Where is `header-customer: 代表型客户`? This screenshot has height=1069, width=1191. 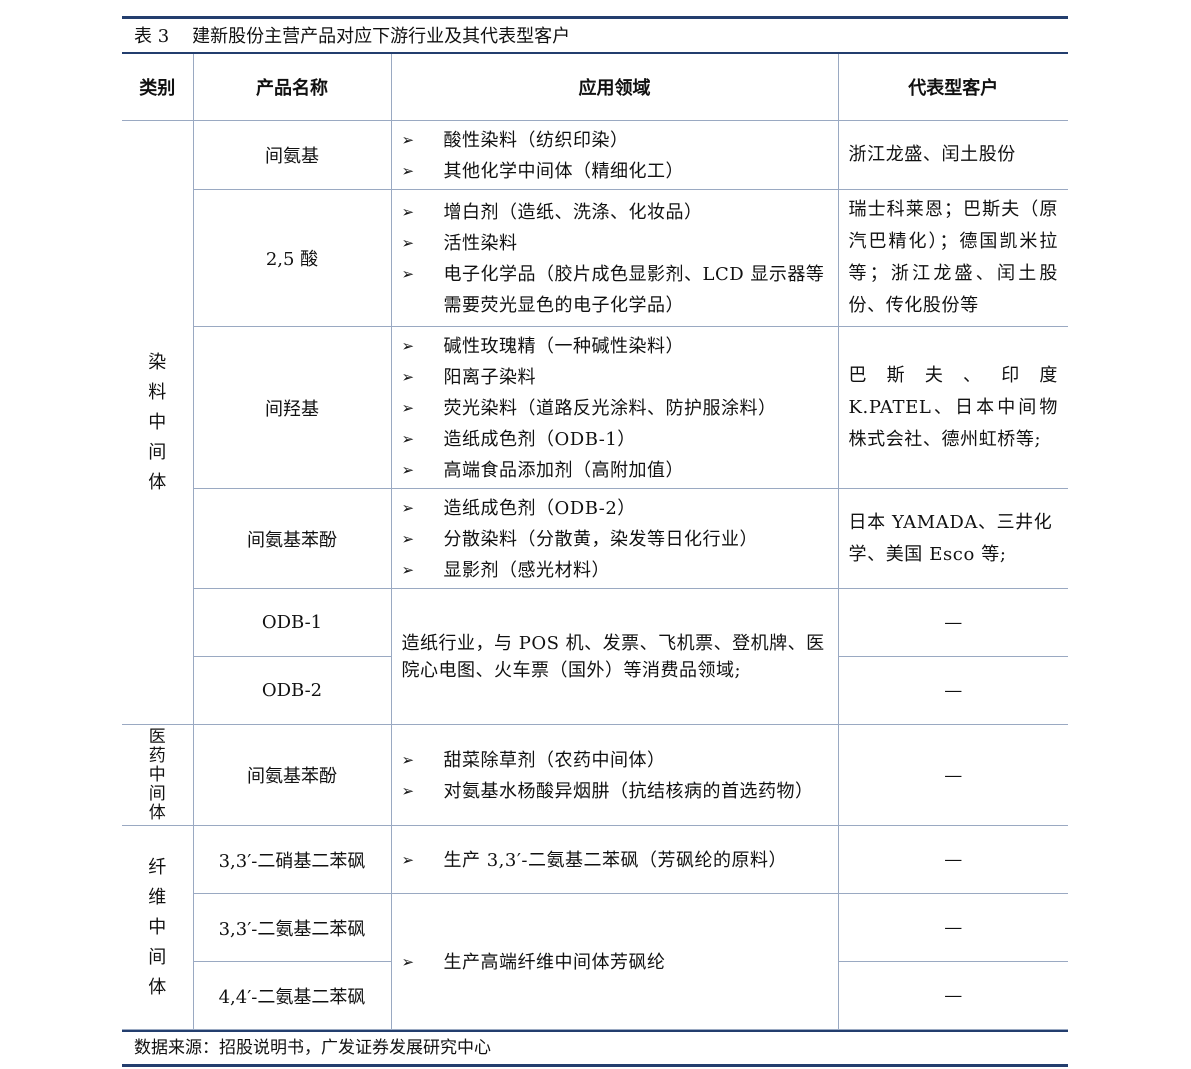 header-customer: 代表型客户 is located at coordinates (952, 87).